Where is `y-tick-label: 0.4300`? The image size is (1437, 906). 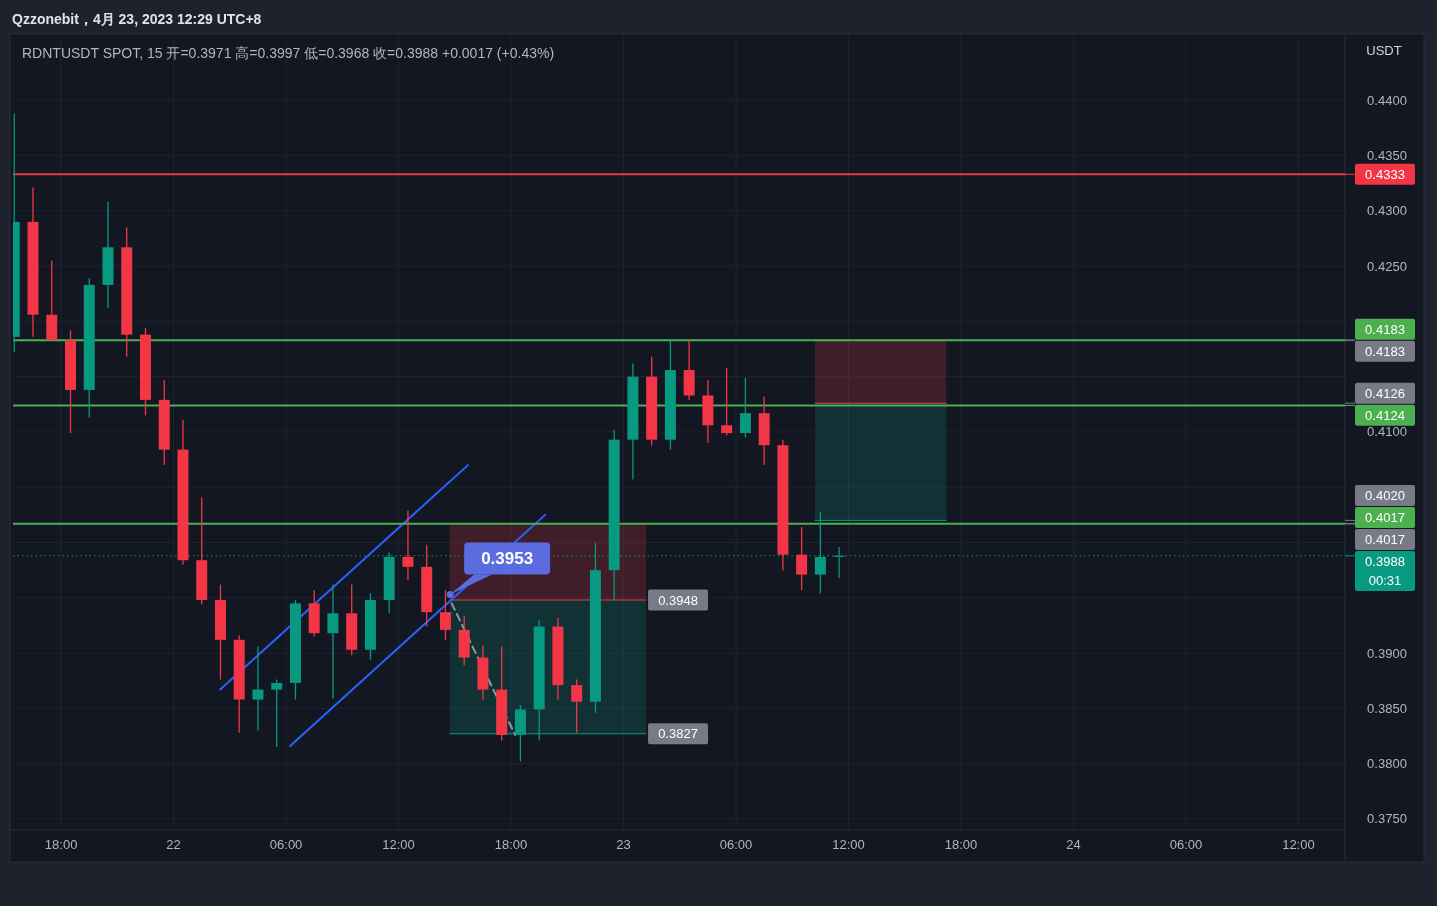
y-tick-label: 0.4300 is located at coordinates (1387, 211).